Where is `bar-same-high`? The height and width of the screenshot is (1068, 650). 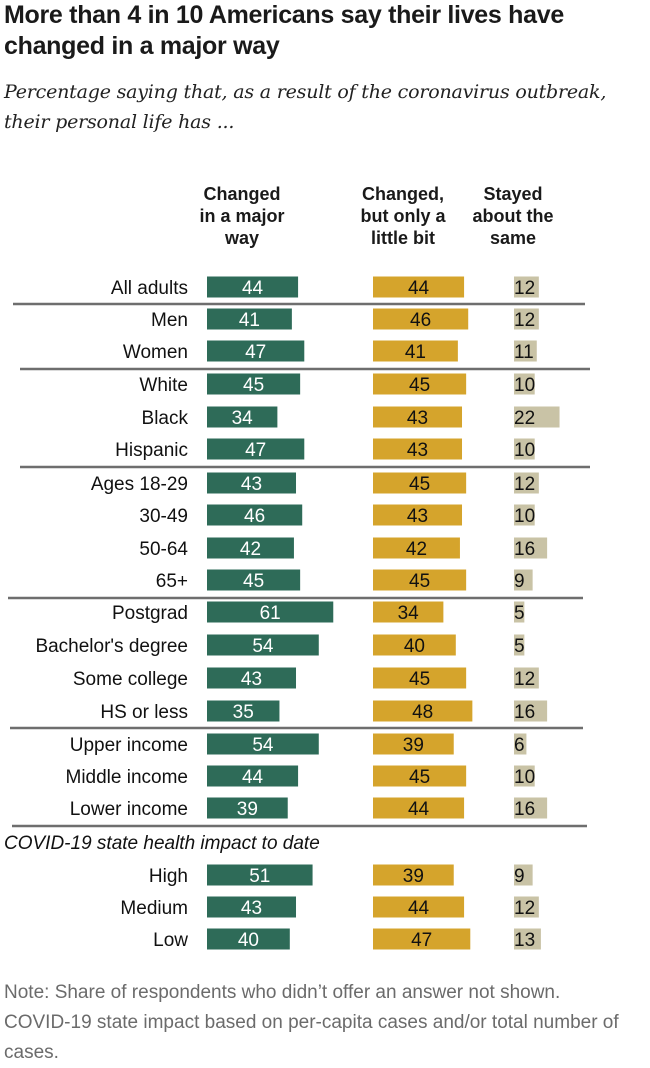
bar-same-high is located at coordinates (523, 875).